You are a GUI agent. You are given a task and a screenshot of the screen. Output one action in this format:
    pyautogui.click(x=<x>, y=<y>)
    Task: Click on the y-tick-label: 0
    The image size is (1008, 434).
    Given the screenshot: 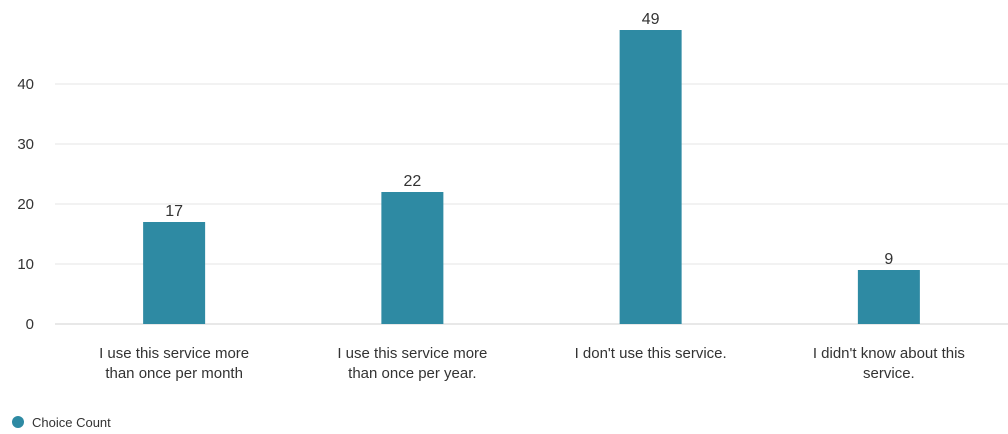 What is the action you would take?
    pyautogui.click(x=30, y=324)
    